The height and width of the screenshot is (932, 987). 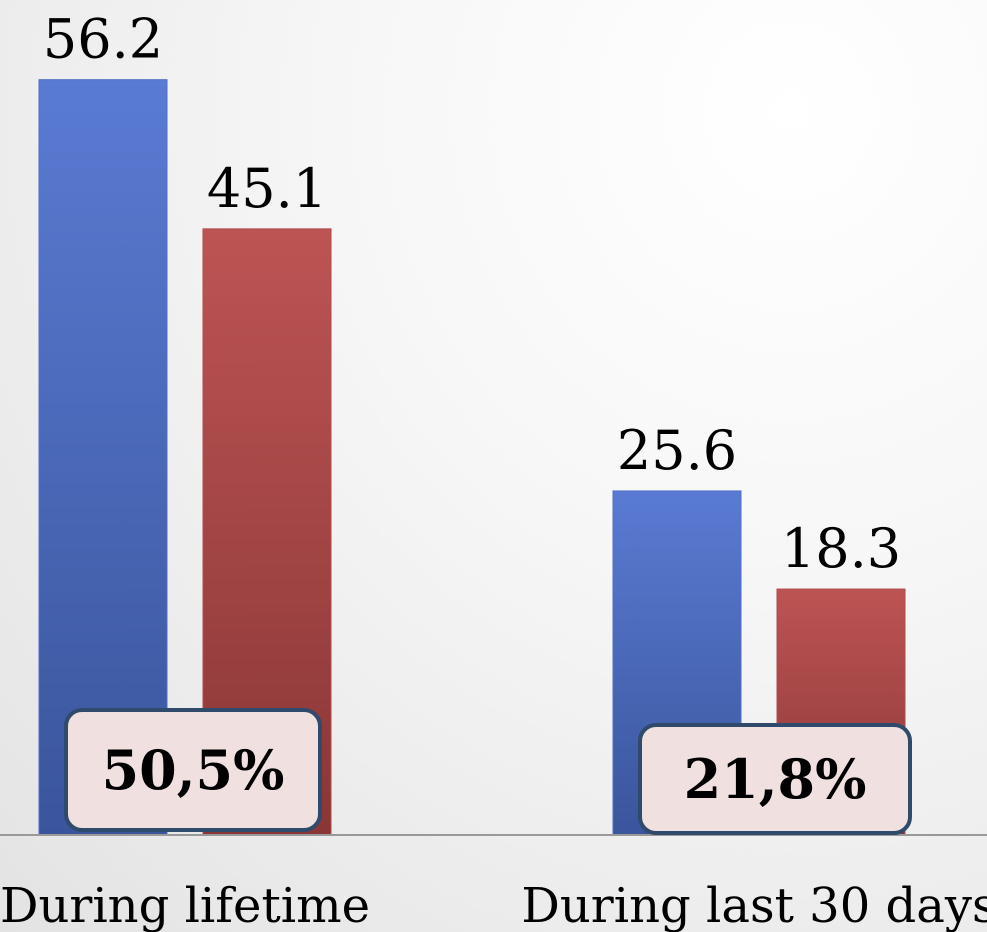 I want to click on data-label-series0-1: 25.6, so click(x=677, y=450).